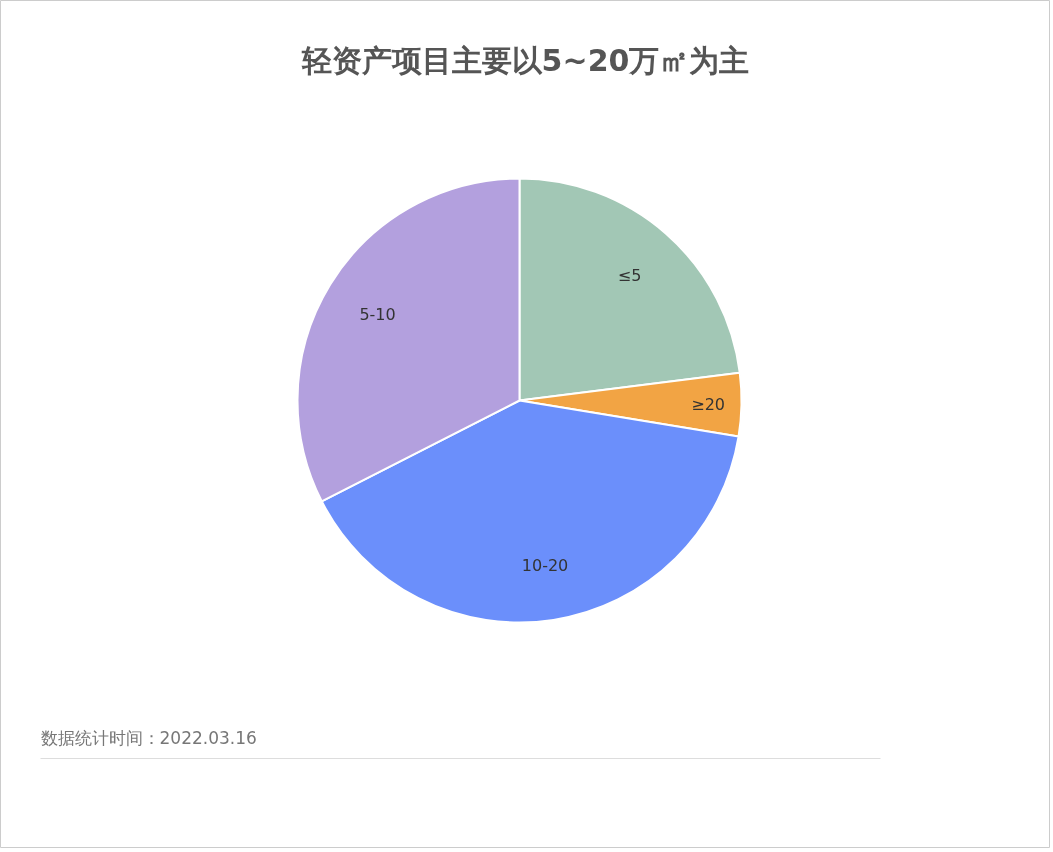  What do you see at coordinates (629, 276) in the screenshot?
I see `slice-label: ≤5` at bounding box center [629, 276].